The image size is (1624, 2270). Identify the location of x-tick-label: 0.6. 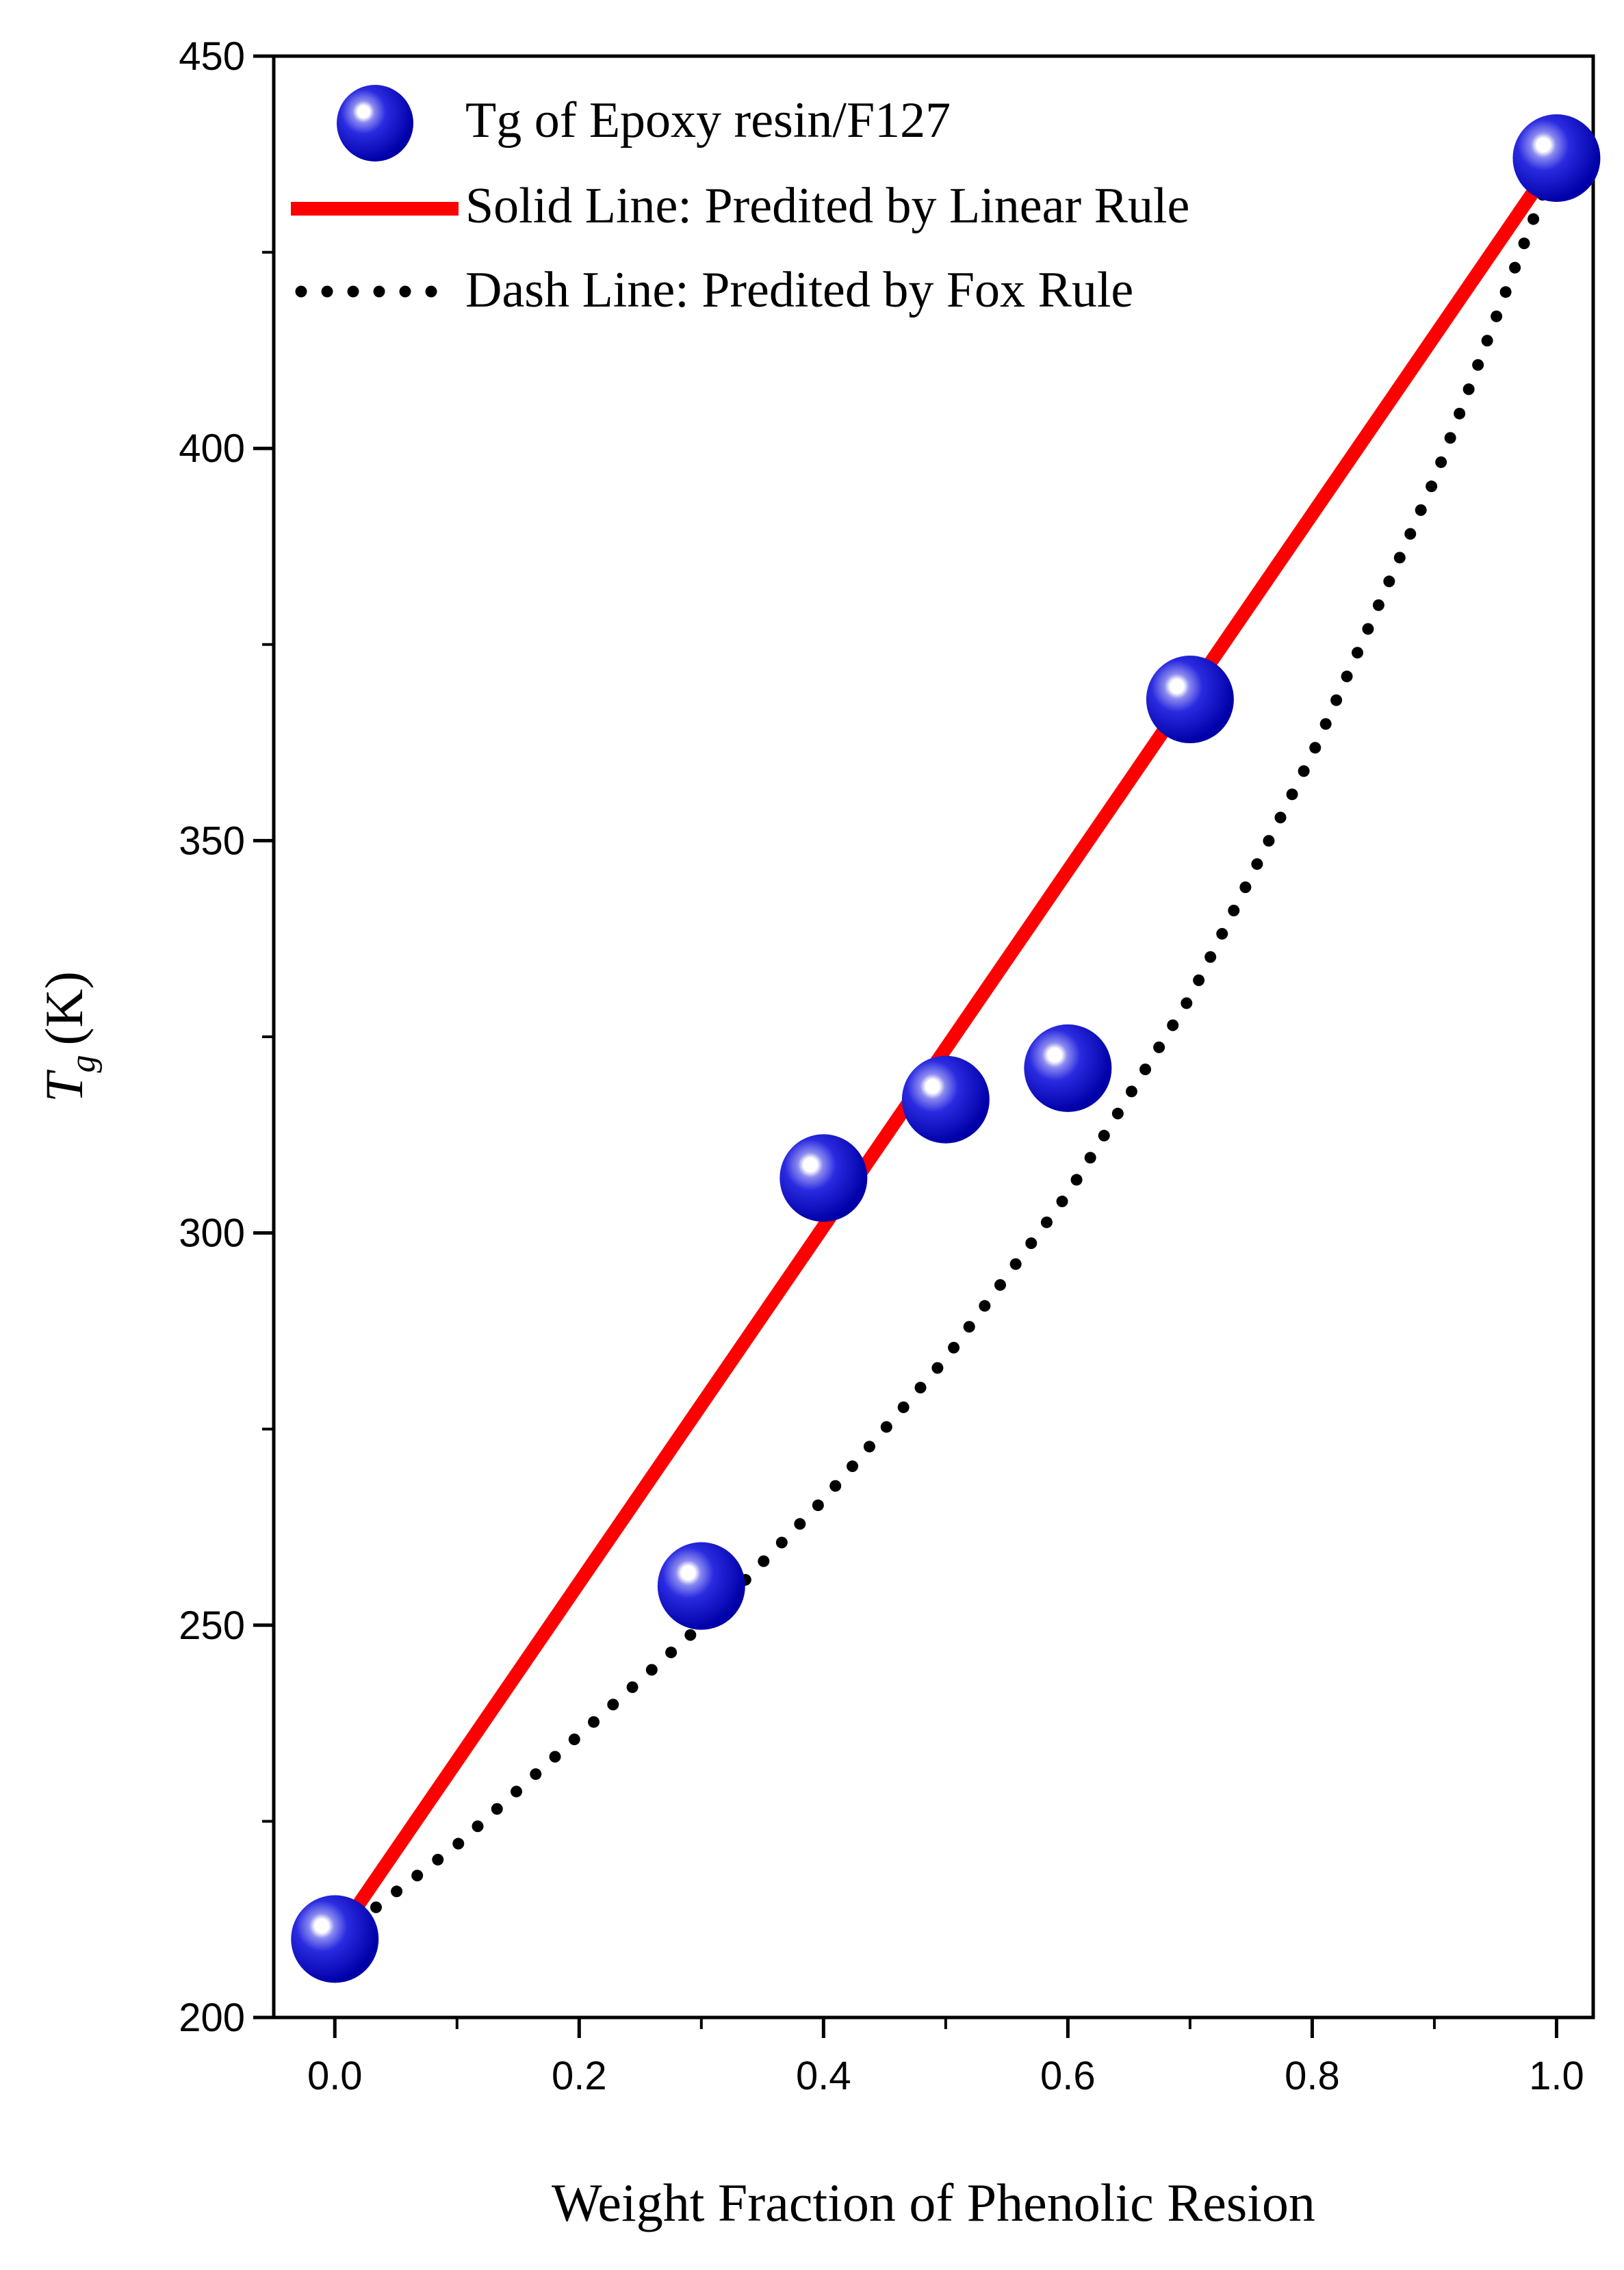
(1068, 2076).